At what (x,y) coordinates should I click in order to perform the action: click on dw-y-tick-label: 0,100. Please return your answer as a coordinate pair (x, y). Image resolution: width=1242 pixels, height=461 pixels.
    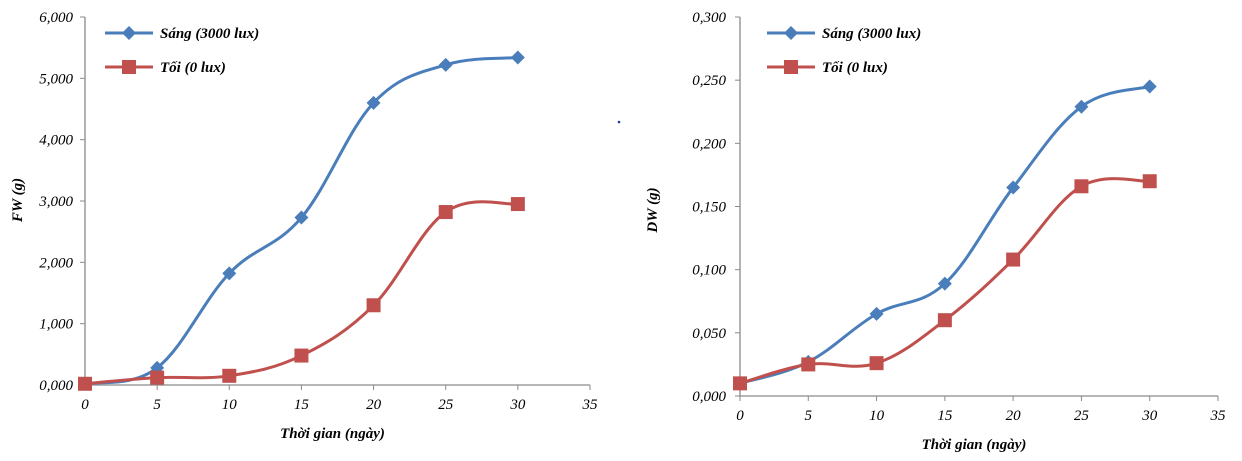
    Looking at the image, I should click on (709, 271).